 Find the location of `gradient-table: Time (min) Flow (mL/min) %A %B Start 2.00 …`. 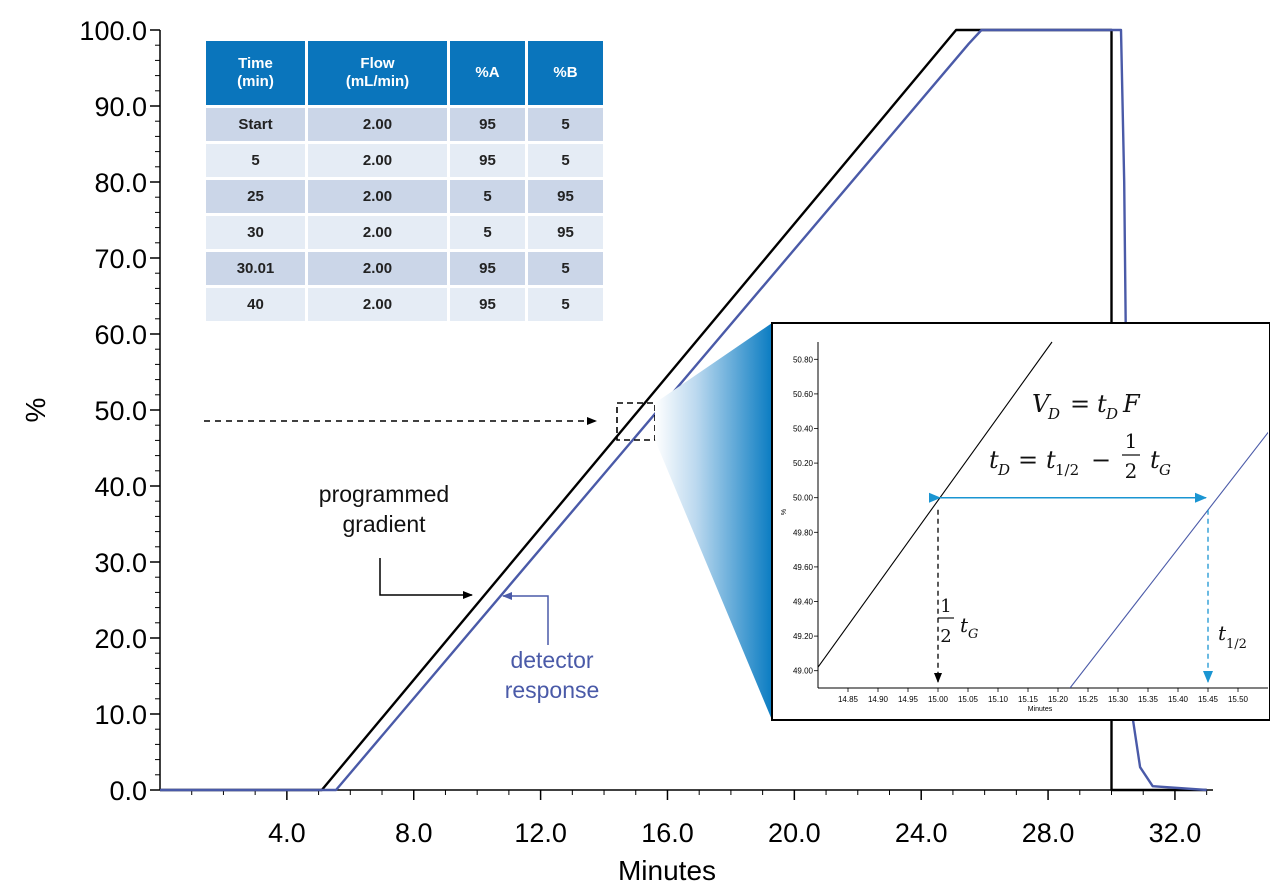

gradient-table: Time (min) Flow (mL/min) %A %B Start 2.00 … is located at coordinates (404, 181).